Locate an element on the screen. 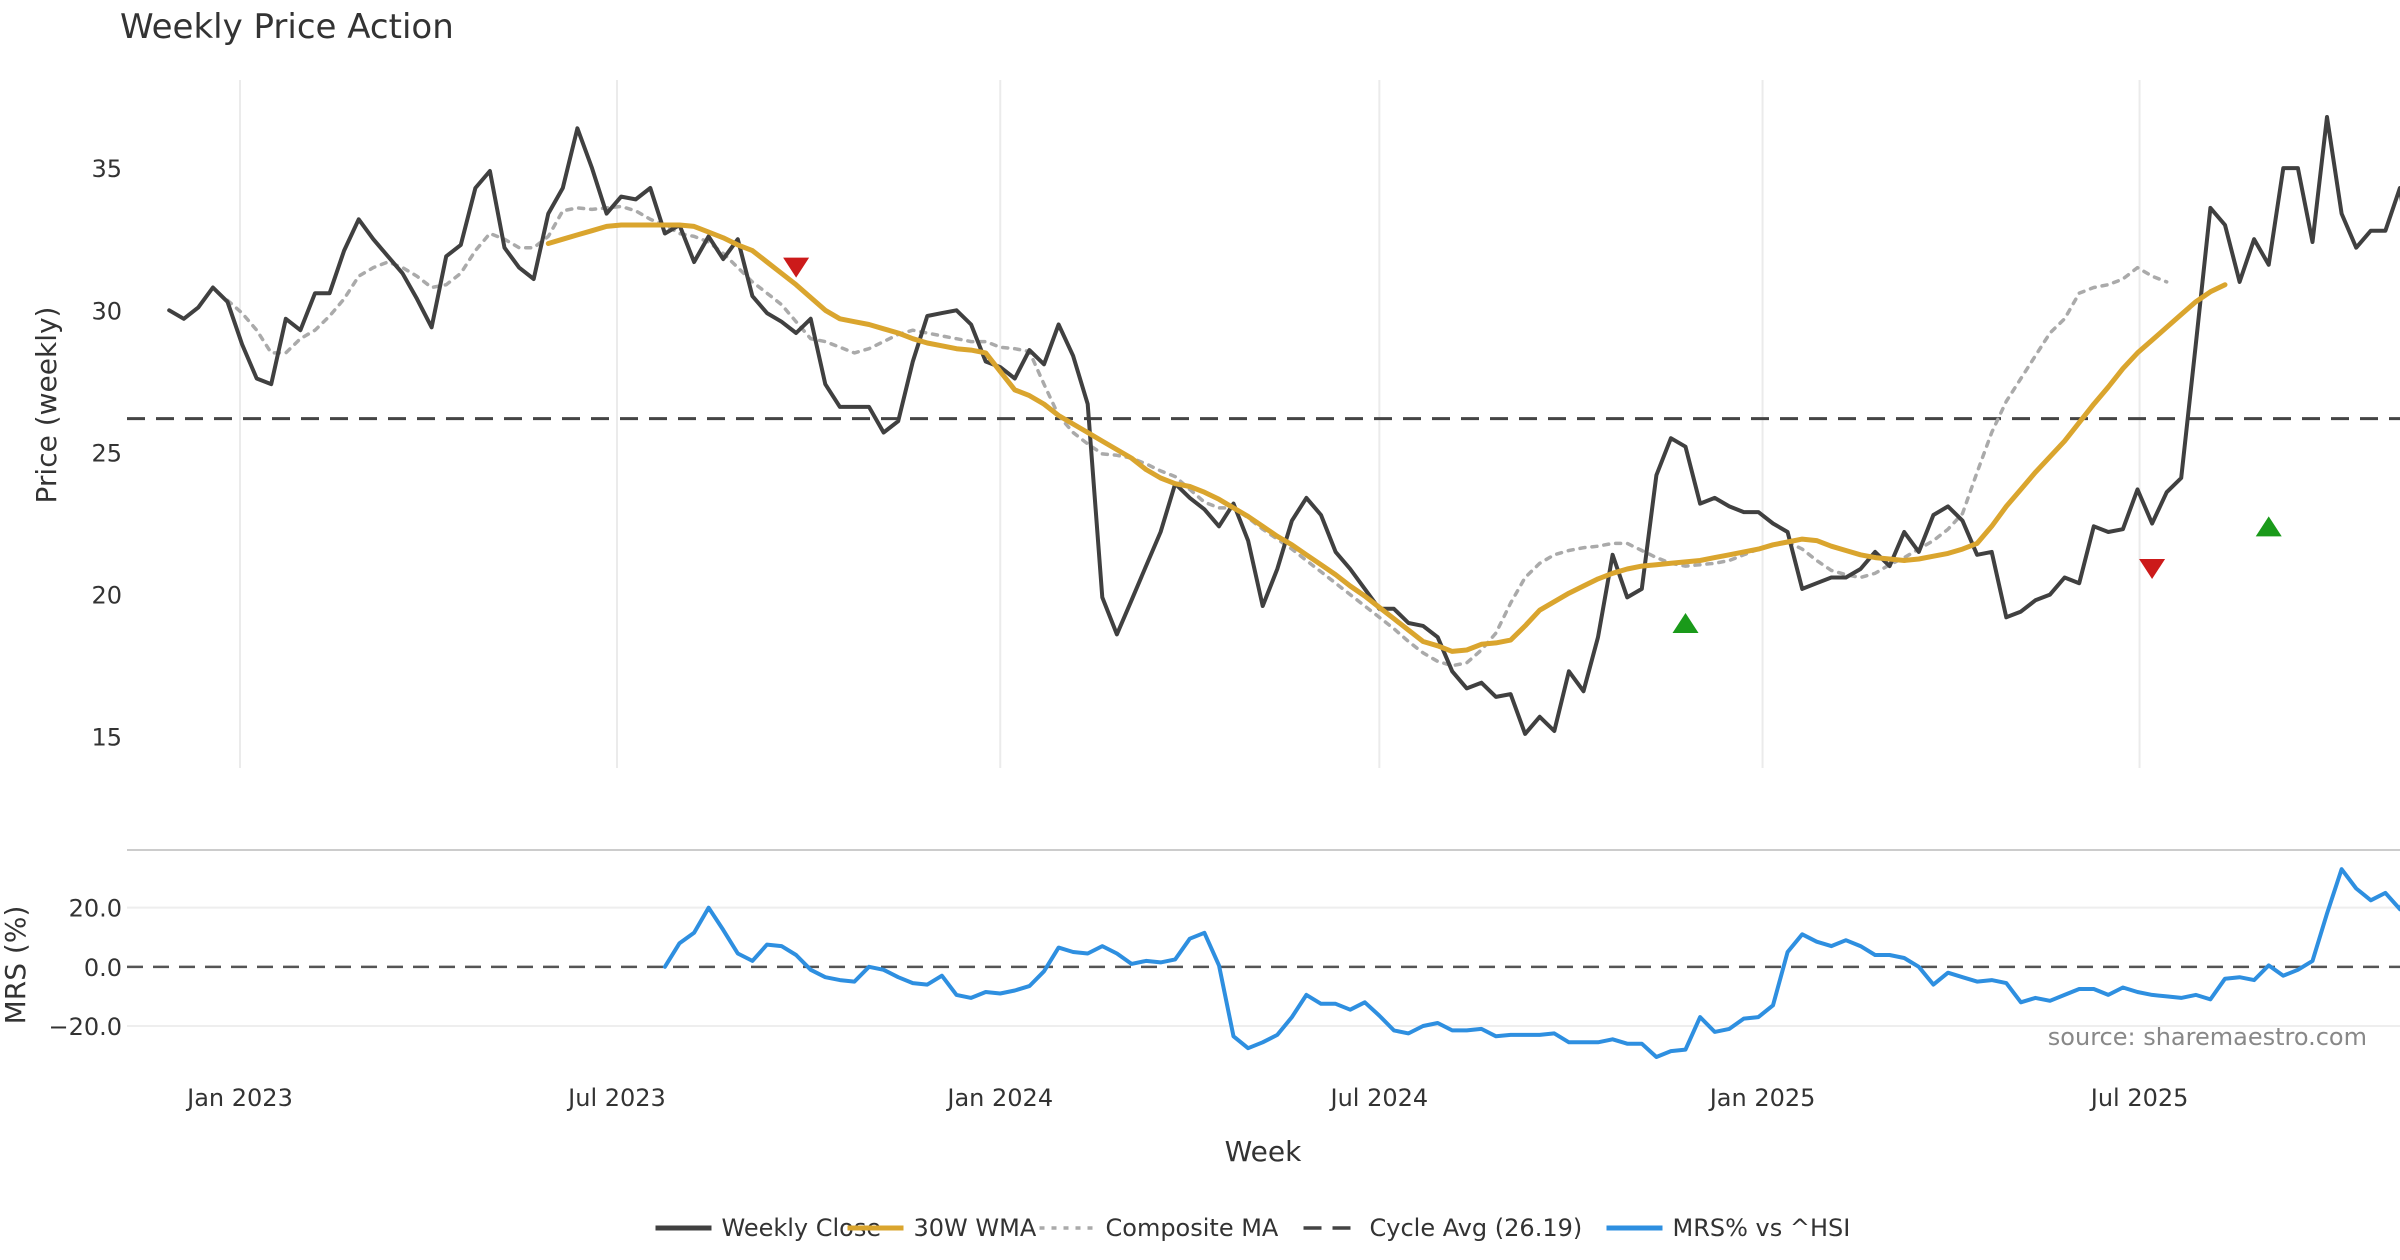 Image resolution: width=2400 pixels, height=1260 pixels. price-y-axis-title: Price (weekly) is located at coordinates (46, 405).